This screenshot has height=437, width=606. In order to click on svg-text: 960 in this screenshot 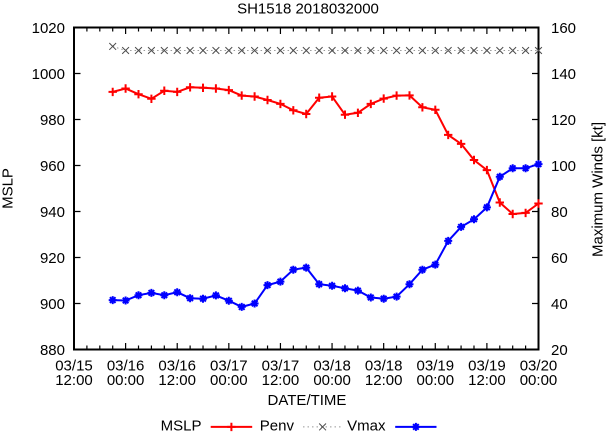, I will do `click(52, 166)`.